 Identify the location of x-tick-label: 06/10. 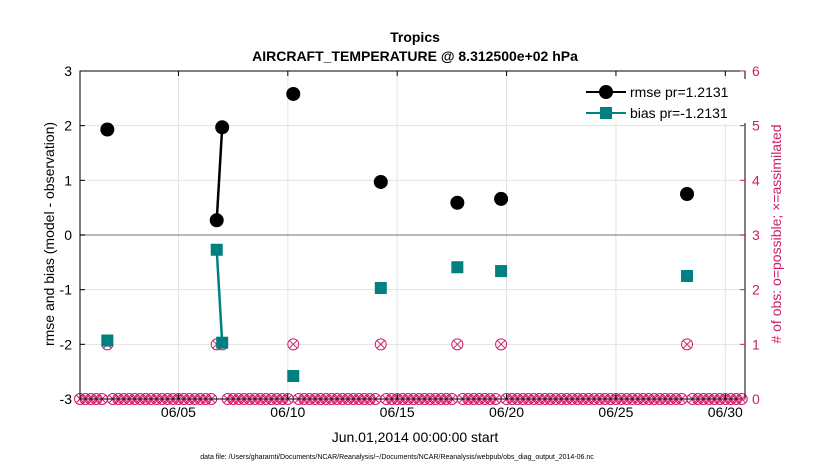
(287, 412).